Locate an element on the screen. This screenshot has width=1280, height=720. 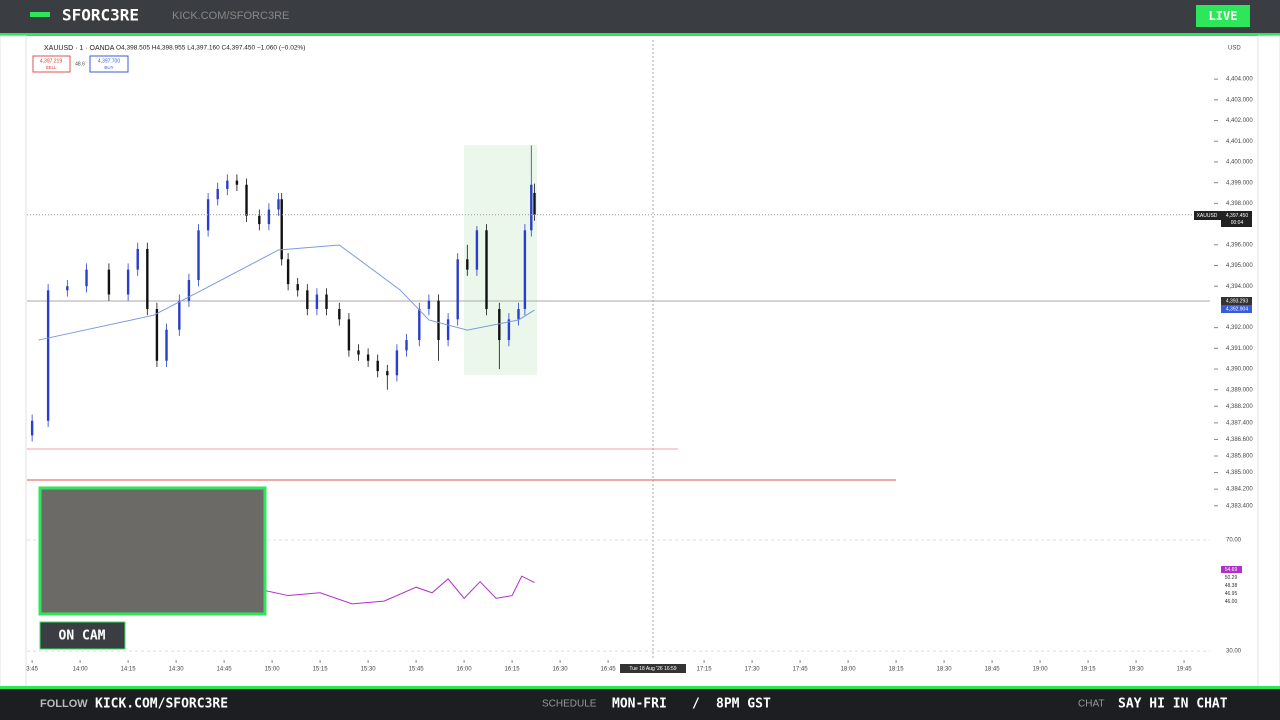
sell-price: 4,397.219 is located at coordinates (51, 61).